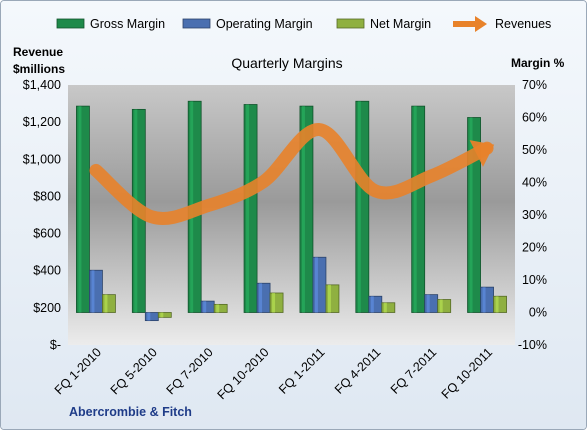 This screenshot has height=430, width=587. Describe the element at coordinates (400, 24) in the screenshot. I see `legend-label: Net Margin` at that location.